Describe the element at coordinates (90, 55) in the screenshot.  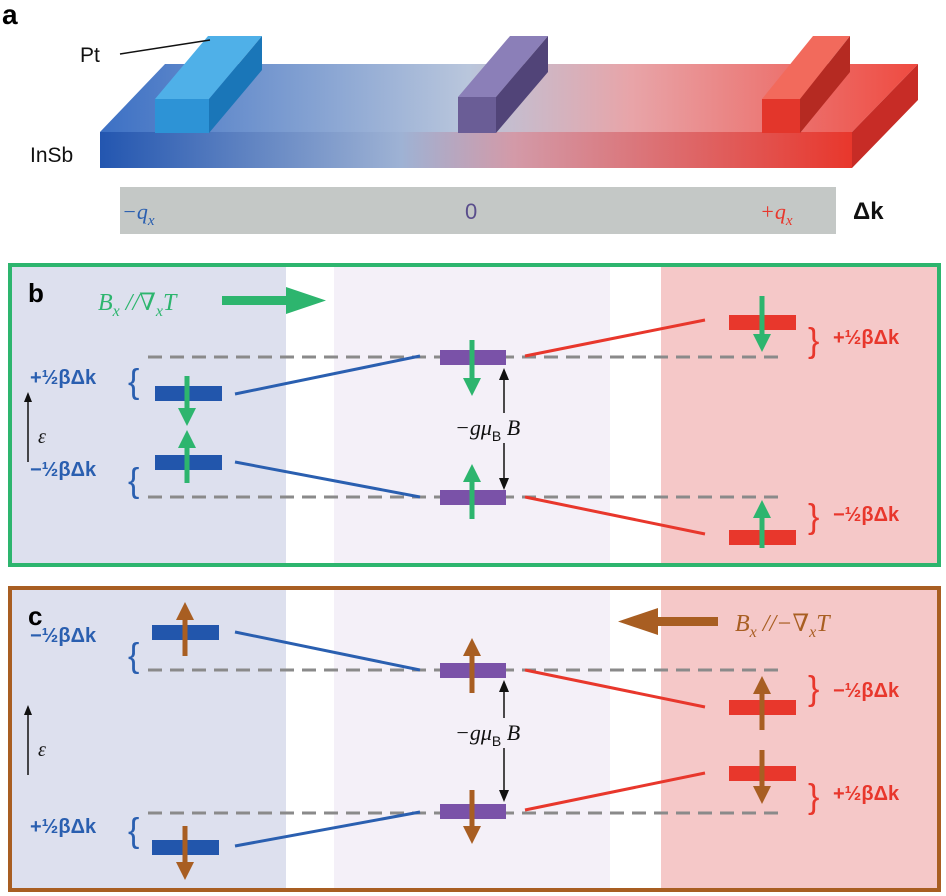
I see `pt-label: Pt` at that location.